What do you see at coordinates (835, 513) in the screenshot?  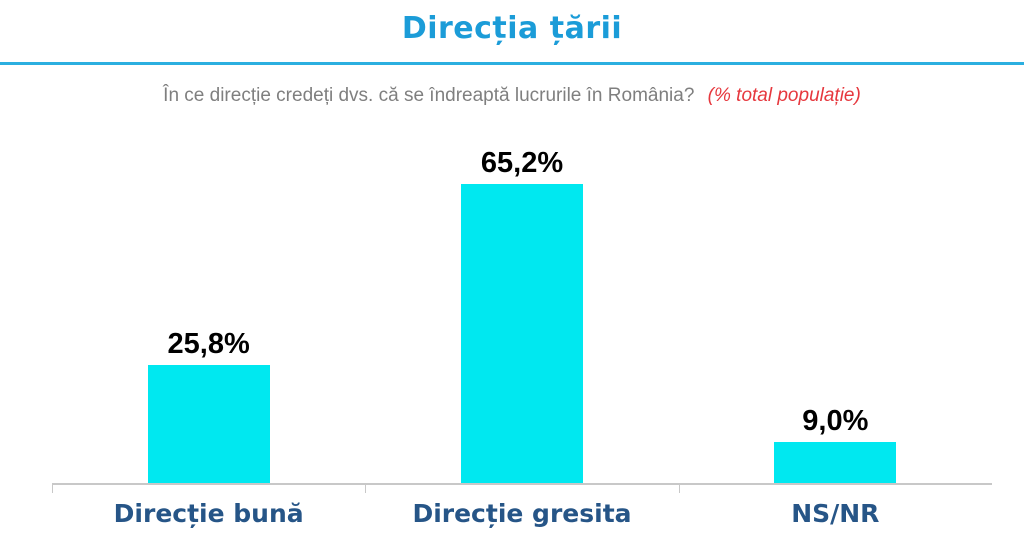 I see `category-label: NS/NR` at bounding box center [835, 513].